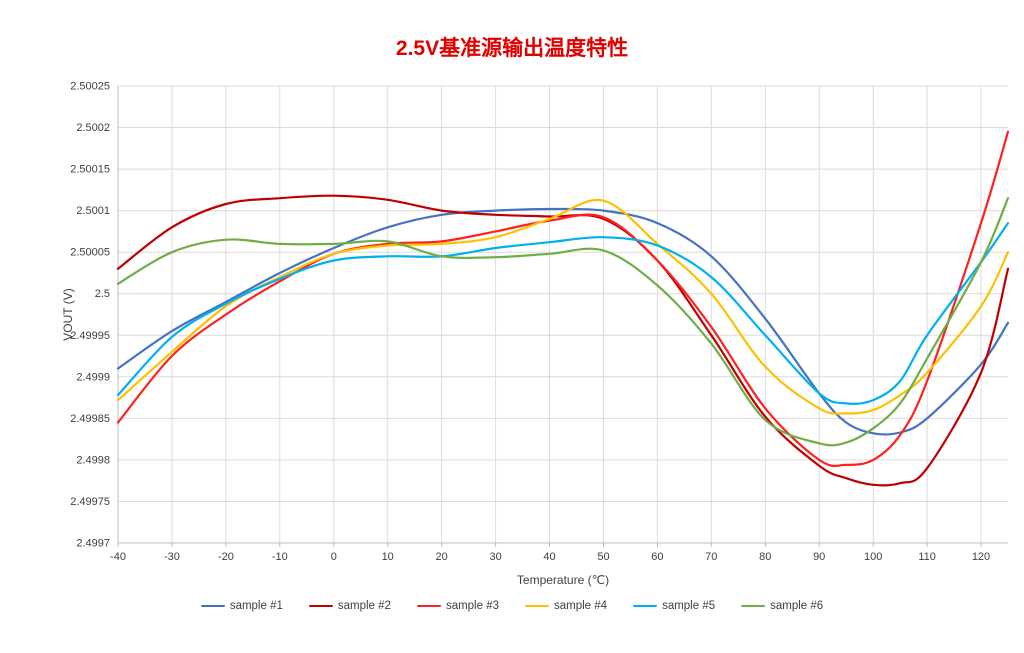 The height and width of the screenshot is (653, 1024). I want to click on y-tick-label: 2.5001, so click(93, 211).